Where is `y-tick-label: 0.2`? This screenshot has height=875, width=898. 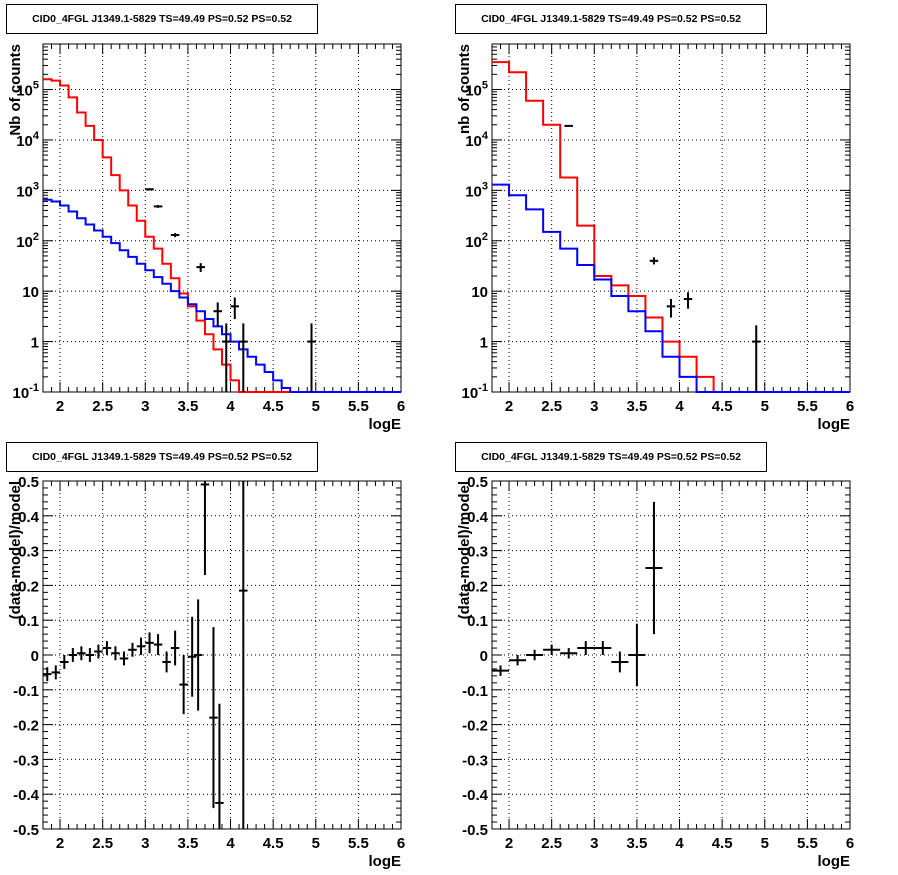
y-tick-label: 0.2 is located at coordinates (477, 586).